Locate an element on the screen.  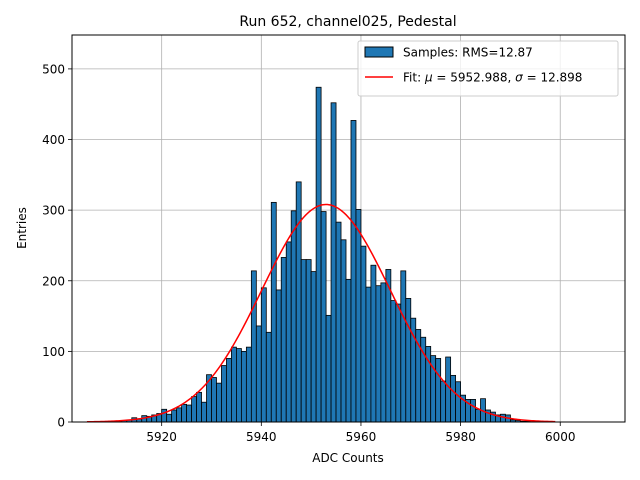
x-axis-ticks: 5920 5940 5960 5980 6000 is located at coordinates (361, 433).